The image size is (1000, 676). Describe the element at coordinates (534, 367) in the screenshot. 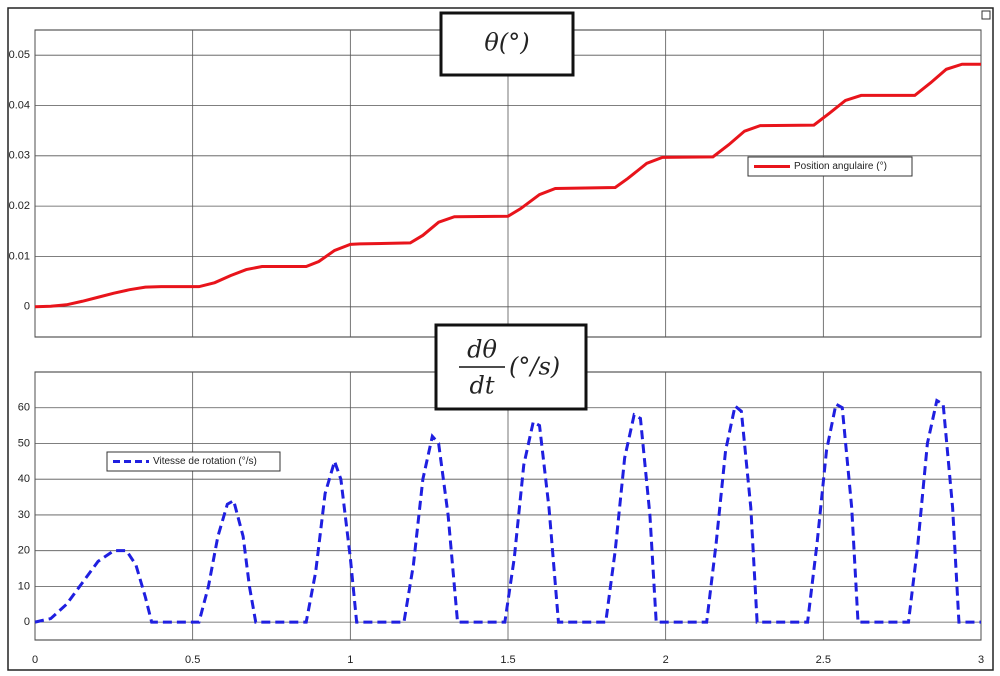

I see `chart-title-unit: (°/s)` at that location.